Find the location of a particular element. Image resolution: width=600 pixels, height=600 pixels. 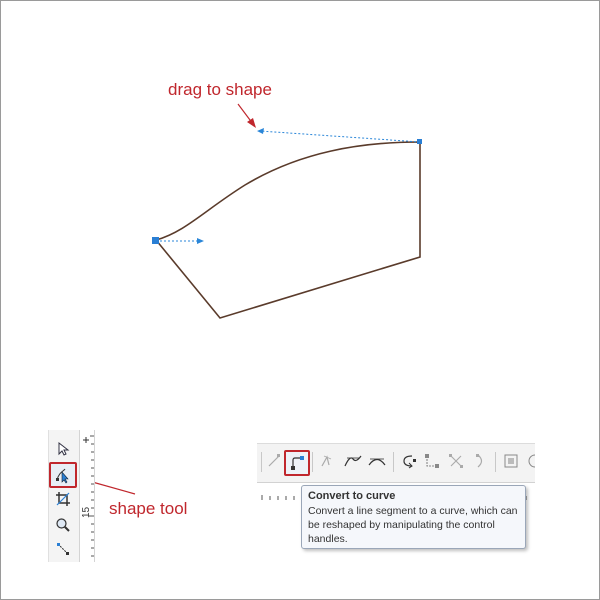

shape-tool-icon is located at coordinates (62, 476).